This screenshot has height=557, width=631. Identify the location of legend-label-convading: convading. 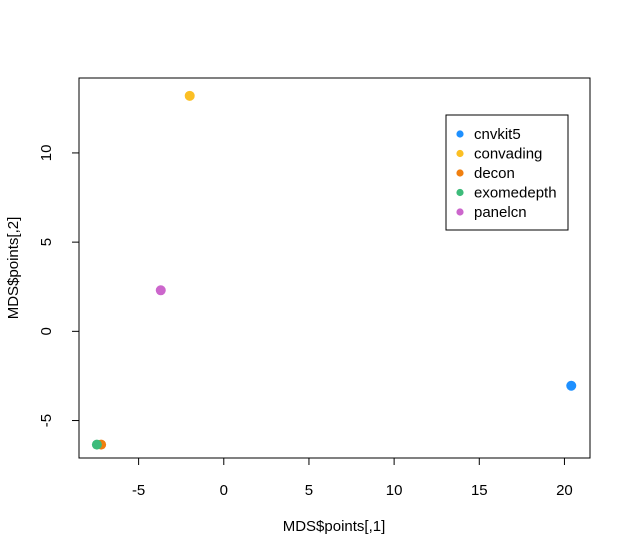
(508, 154).